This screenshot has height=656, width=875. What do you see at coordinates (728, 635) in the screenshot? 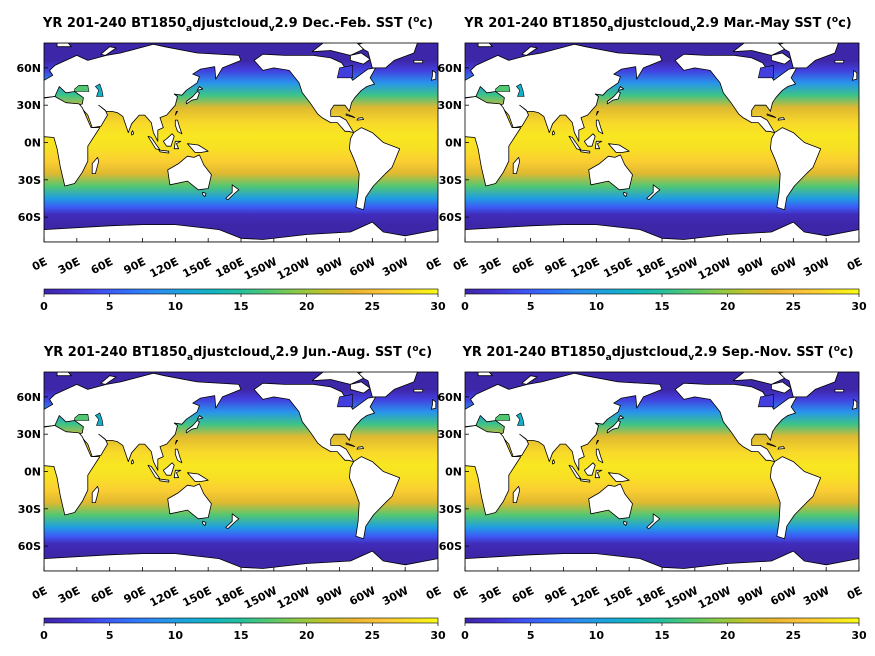
I see `colorbar-tick-label: 20` at bounding box center [728, 635].